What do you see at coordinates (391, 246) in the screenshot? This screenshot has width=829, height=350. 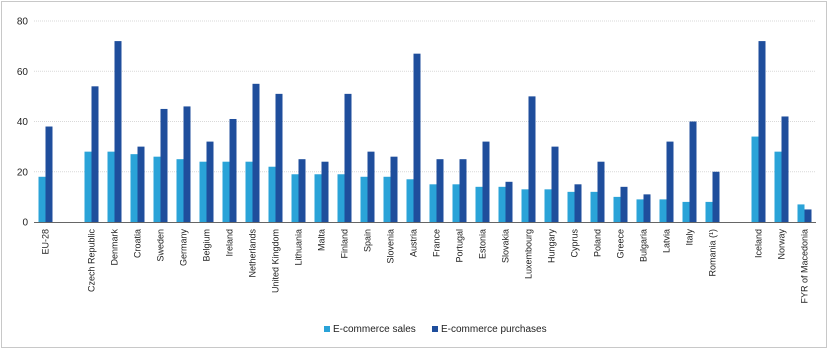 I see `x-category-label: Slovenia` at bounding box center [391, 246].